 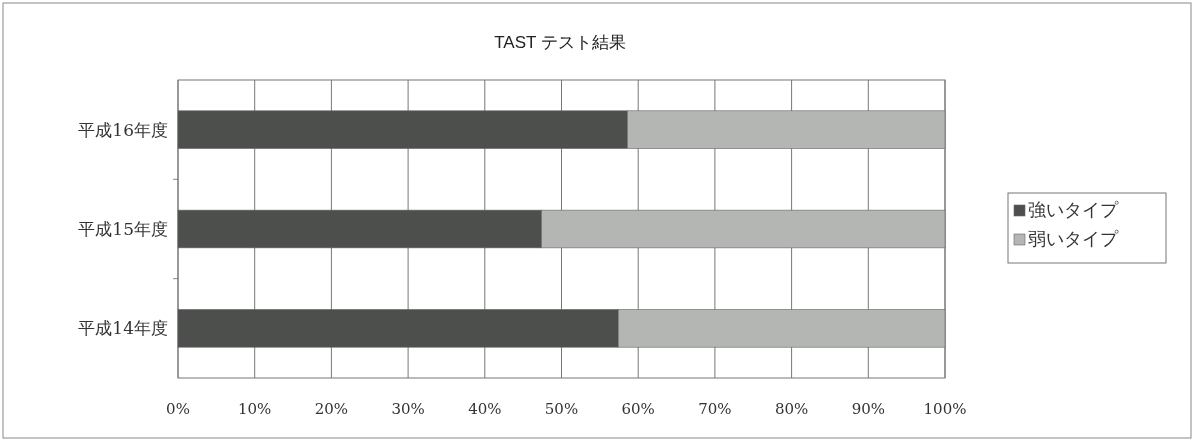 I want to click on chart-title: TAST テスト結果, so click(x=560, y=42).